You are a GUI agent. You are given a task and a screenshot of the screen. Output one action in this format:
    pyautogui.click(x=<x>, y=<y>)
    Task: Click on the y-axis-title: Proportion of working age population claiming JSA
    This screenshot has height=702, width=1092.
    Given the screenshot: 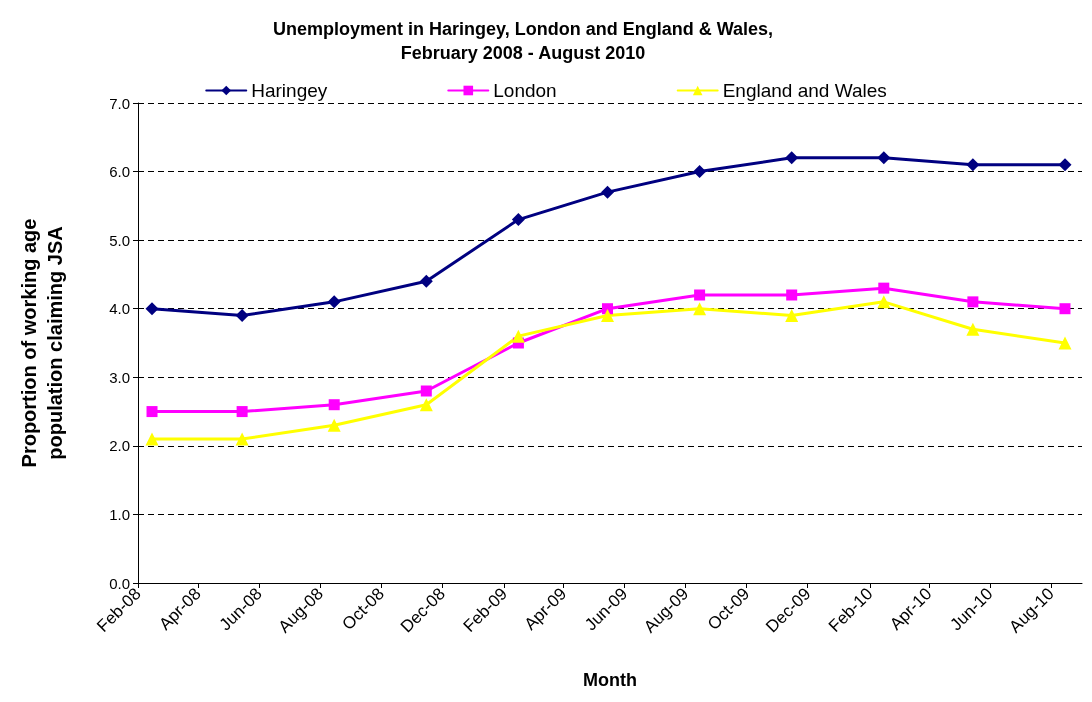 What is the action you would take?
    pyautogui.click(x=42, y=343)
    